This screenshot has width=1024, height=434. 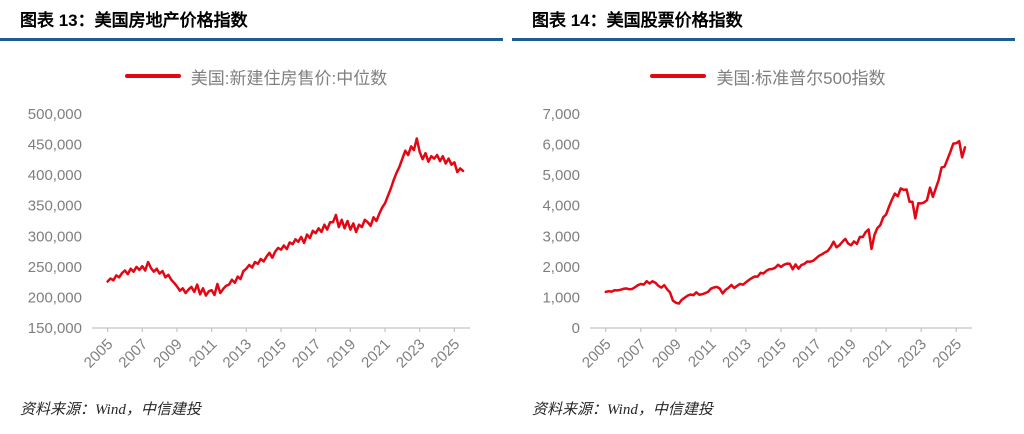 What do you see at coordinates (561, 267) in the screenshot?
I see `y-axis-tick-label: 2,000` at bounding box center [561, 267].